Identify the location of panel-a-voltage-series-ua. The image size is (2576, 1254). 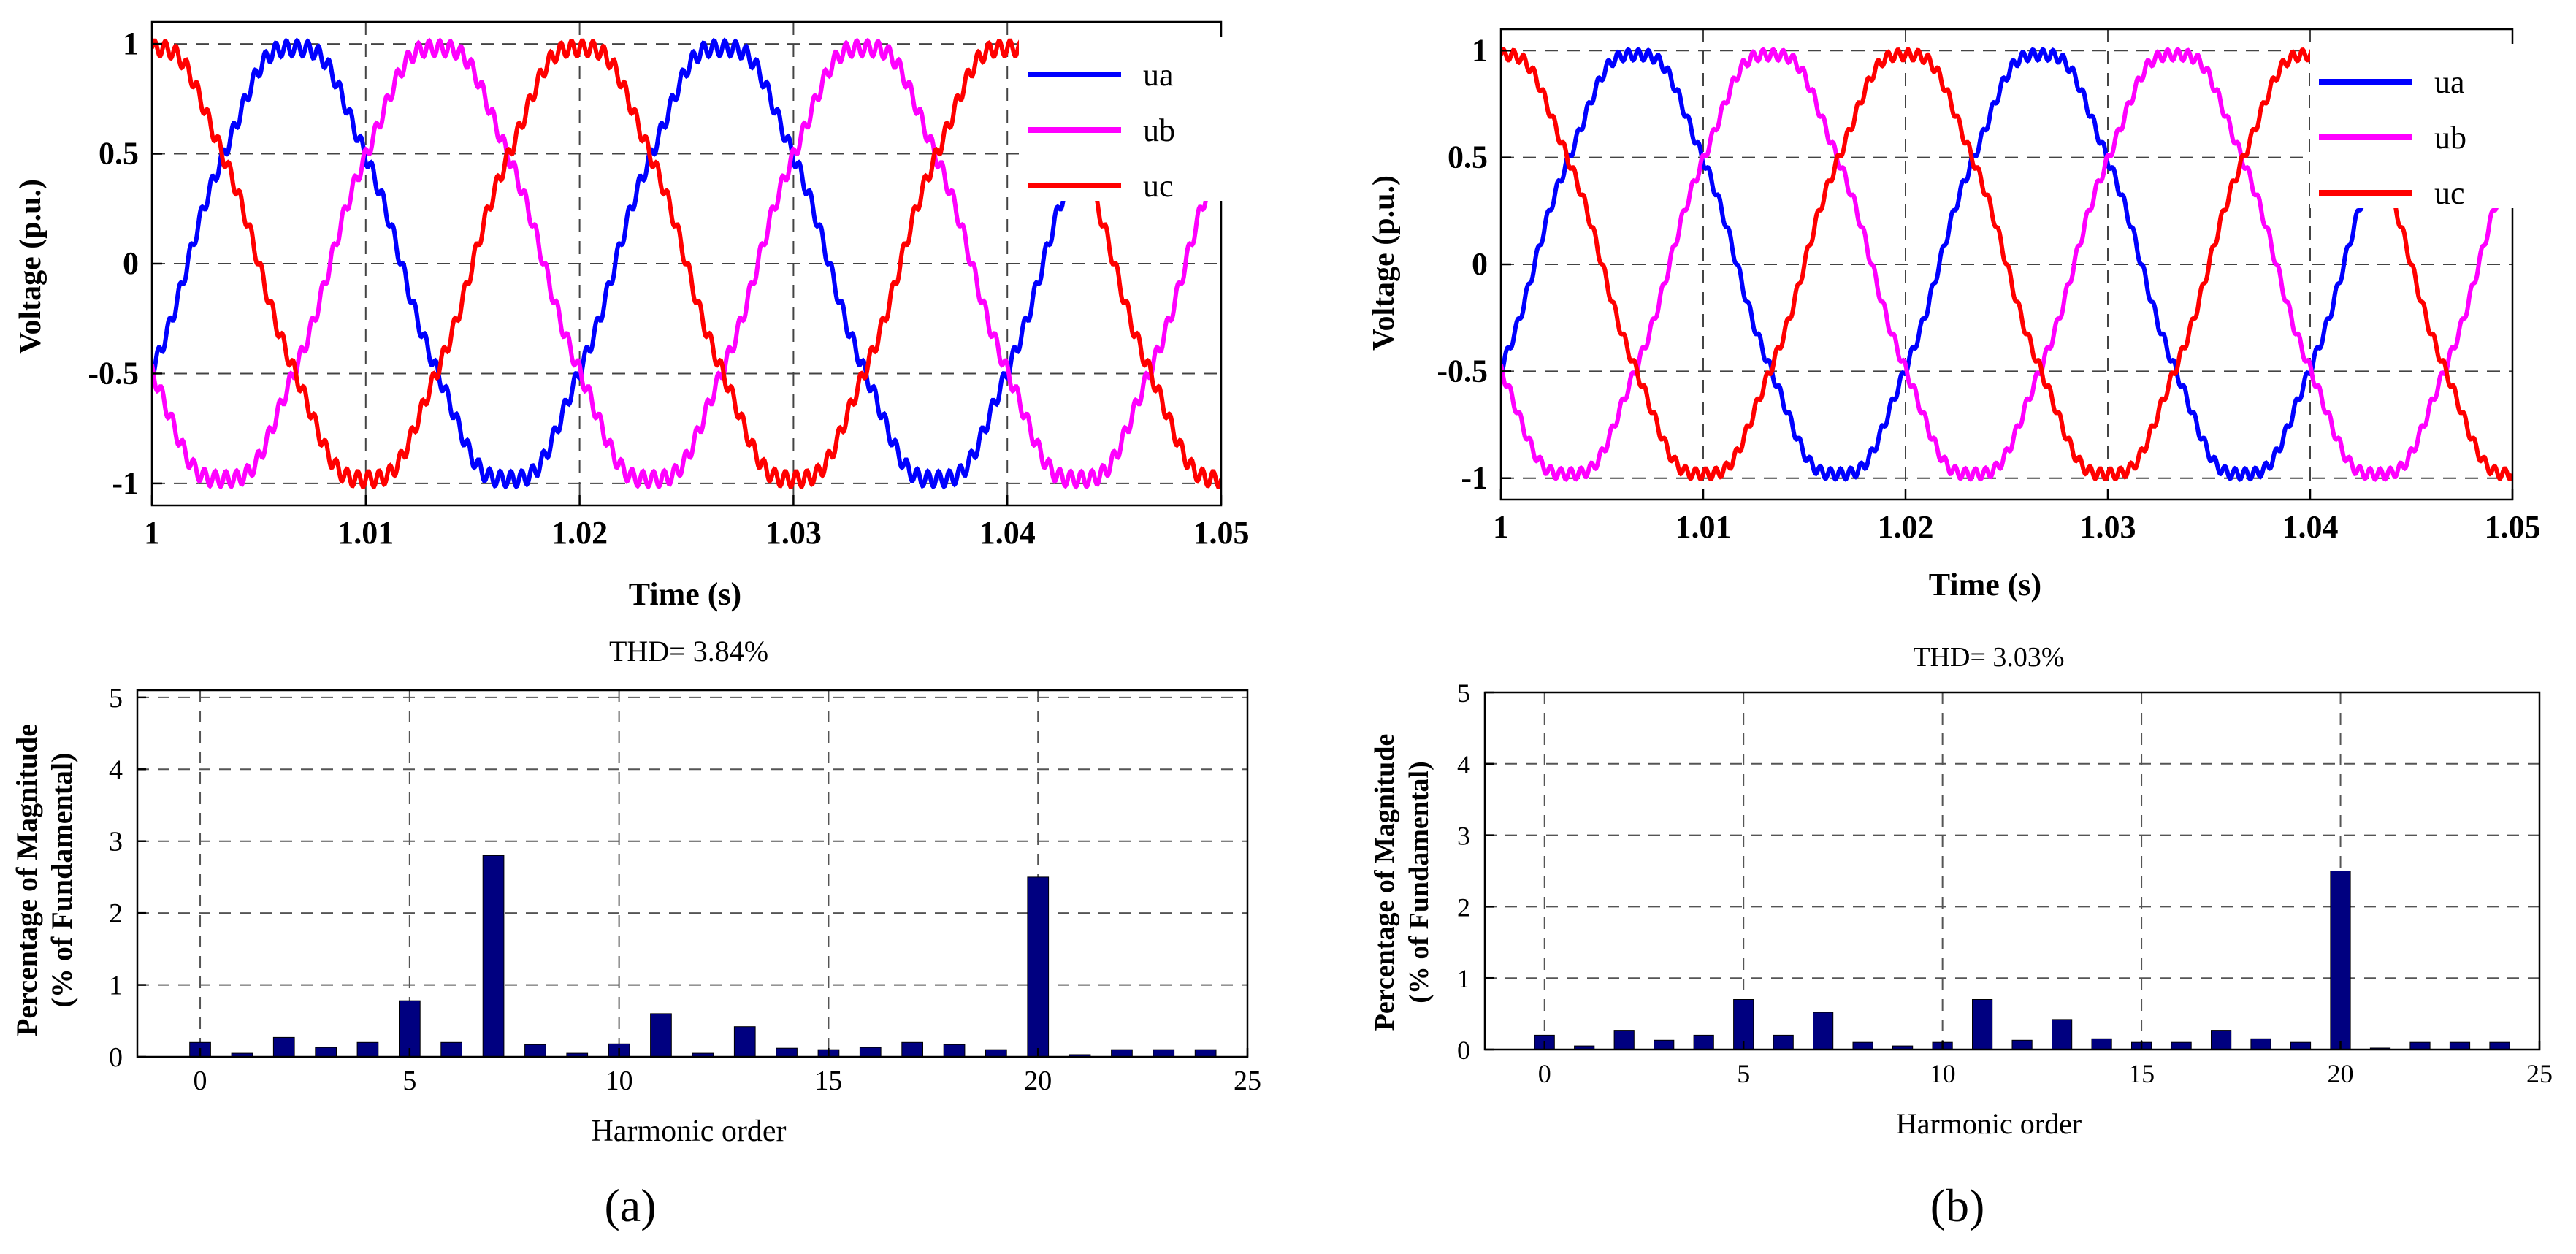
(686, 264).